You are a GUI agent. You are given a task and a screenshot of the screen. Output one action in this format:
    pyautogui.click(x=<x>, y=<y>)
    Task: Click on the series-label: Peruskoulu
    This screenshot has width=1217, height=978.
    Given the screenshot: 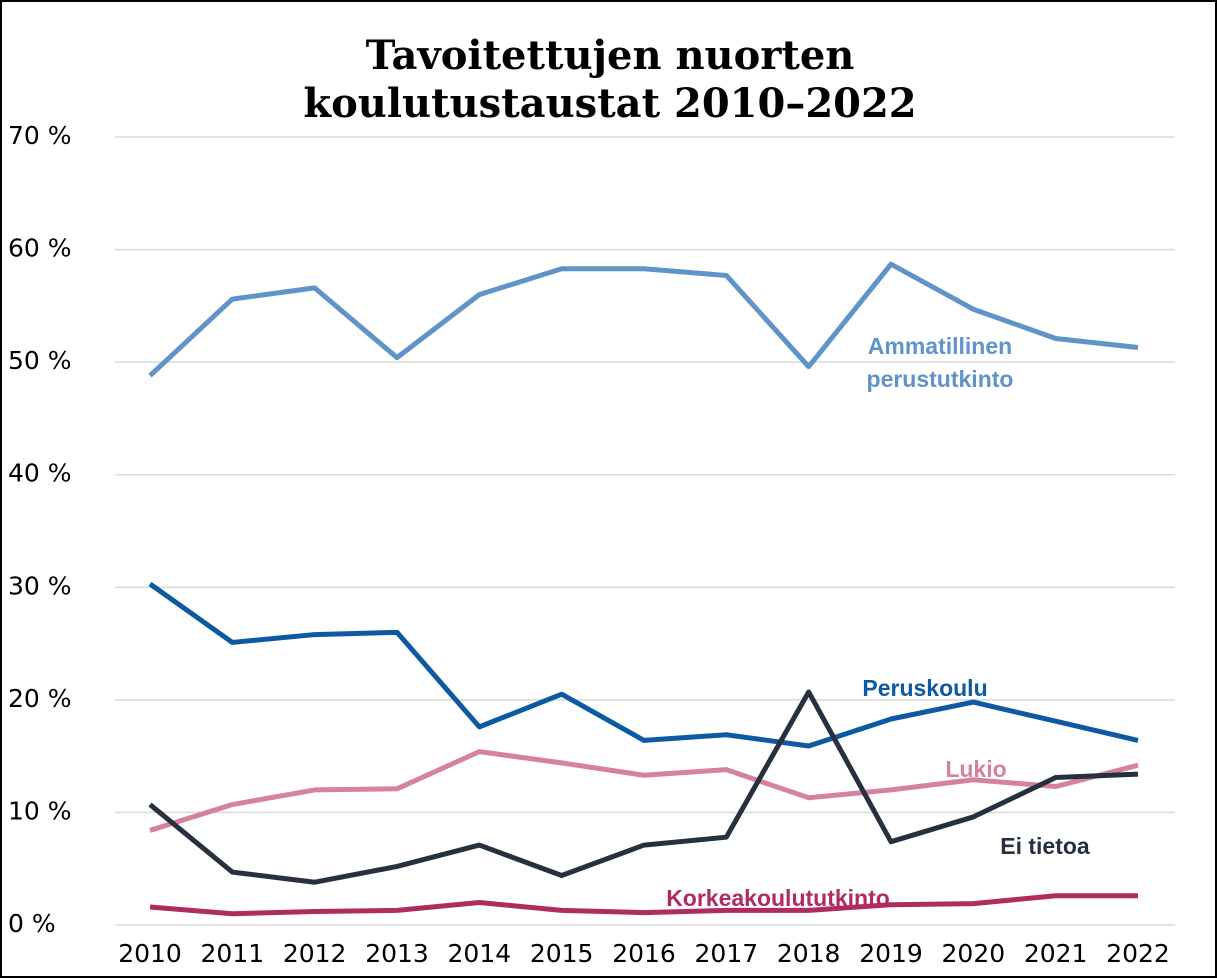 What is the action you would take?
    pyautogui.click(x=925, y=688)
    